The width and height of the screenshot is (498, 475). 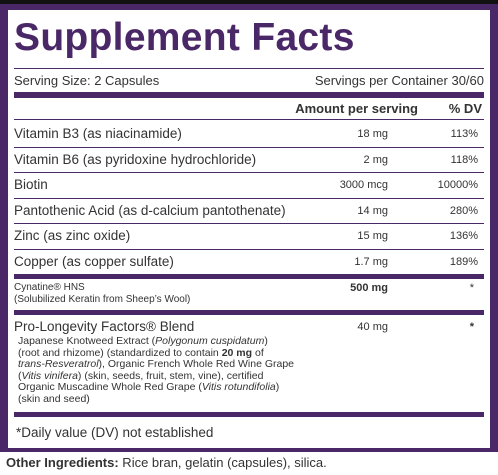 What do you see at coordinates (465, 108) in the screenshot?
I see `dv-header: % DV` at bounding box center [465, 108].